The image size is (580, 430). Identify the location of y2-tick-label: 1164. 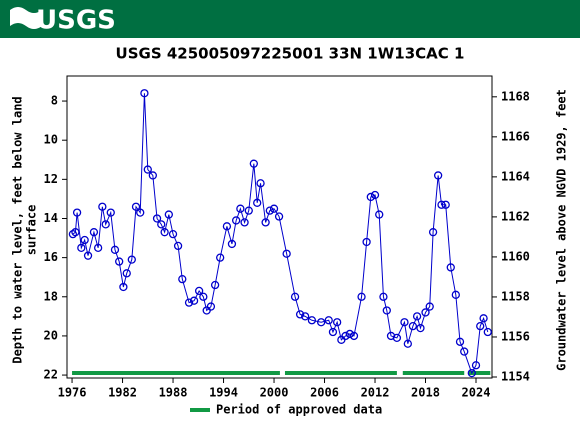
(515, 176).